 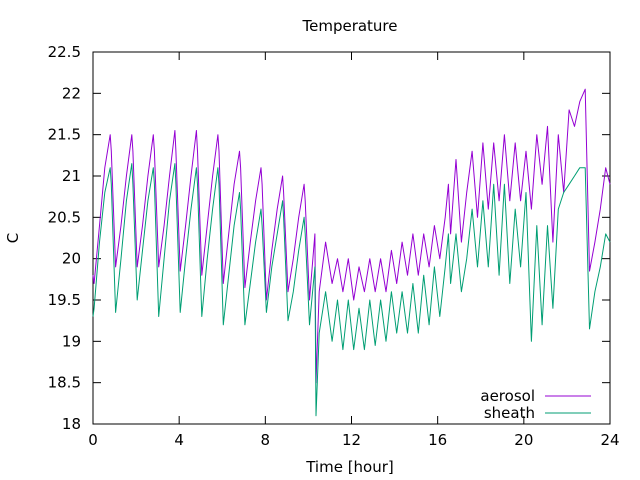 What do you see at coordinates (93, 440) in the screenshot?
I see `x-tick-label: 0` at bounding box center [93, 440].